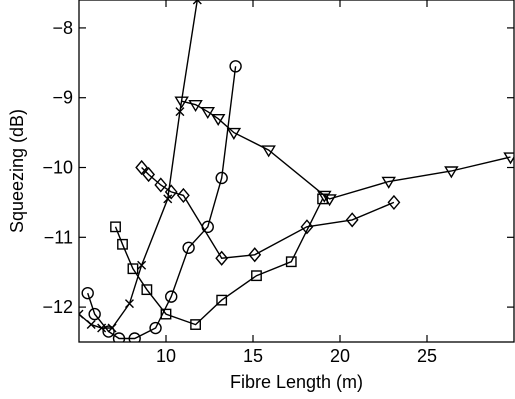  What do you see at coordinates (57, 168) in the screenshot?
I see `y-tick-label: −10` at bounding box center [57, 168].